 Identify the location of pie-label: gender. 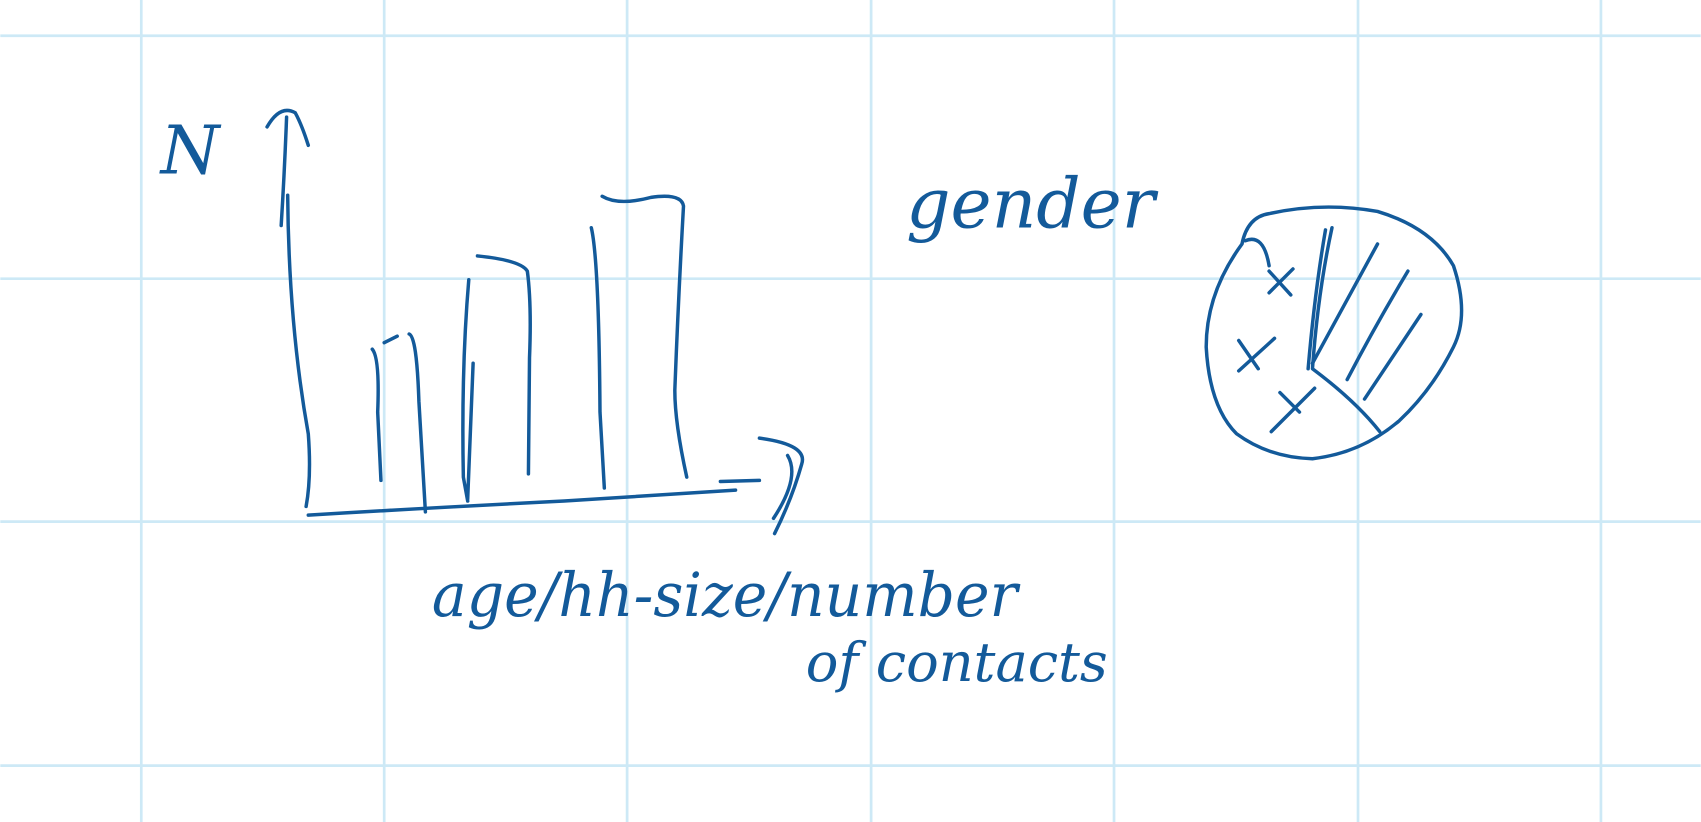
(1032, 205).